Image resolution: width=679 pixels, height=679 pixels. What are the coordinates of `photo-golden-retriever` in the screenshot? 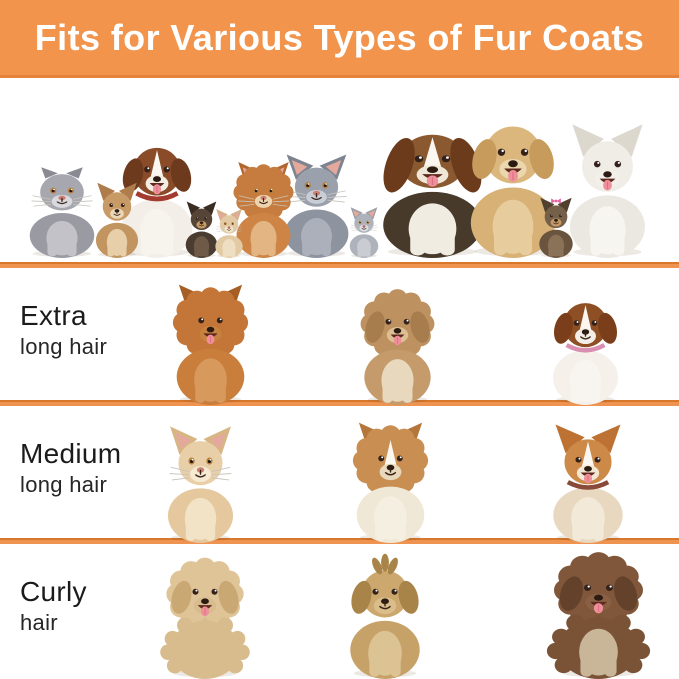 It's located at (513, 178).